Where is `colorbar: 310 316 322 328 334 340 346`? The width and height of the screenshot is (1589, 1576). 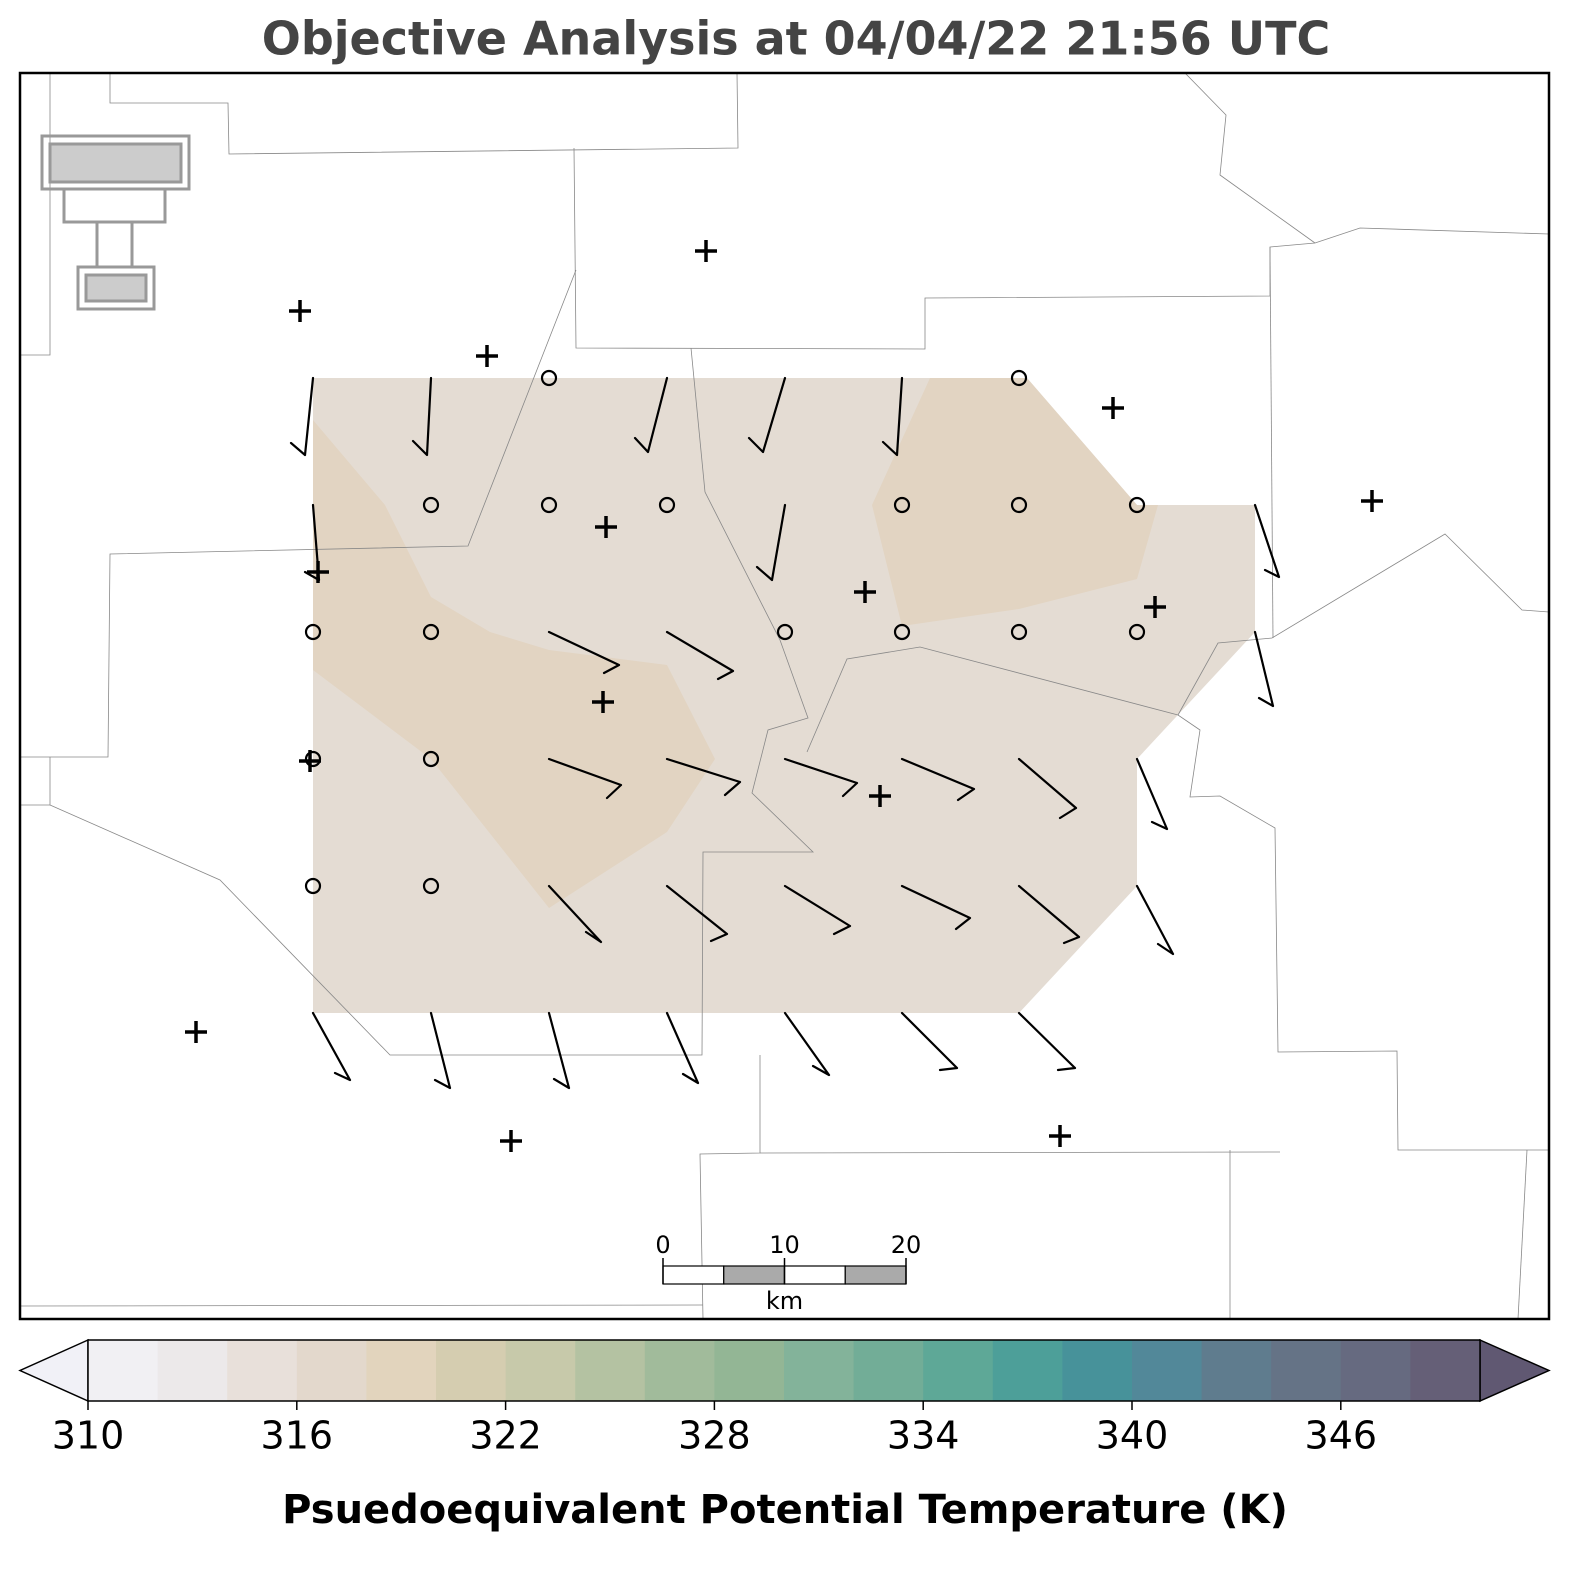 colorbar: 310 316 322 328 334 340 346 is located at coordinates (784, 1398).